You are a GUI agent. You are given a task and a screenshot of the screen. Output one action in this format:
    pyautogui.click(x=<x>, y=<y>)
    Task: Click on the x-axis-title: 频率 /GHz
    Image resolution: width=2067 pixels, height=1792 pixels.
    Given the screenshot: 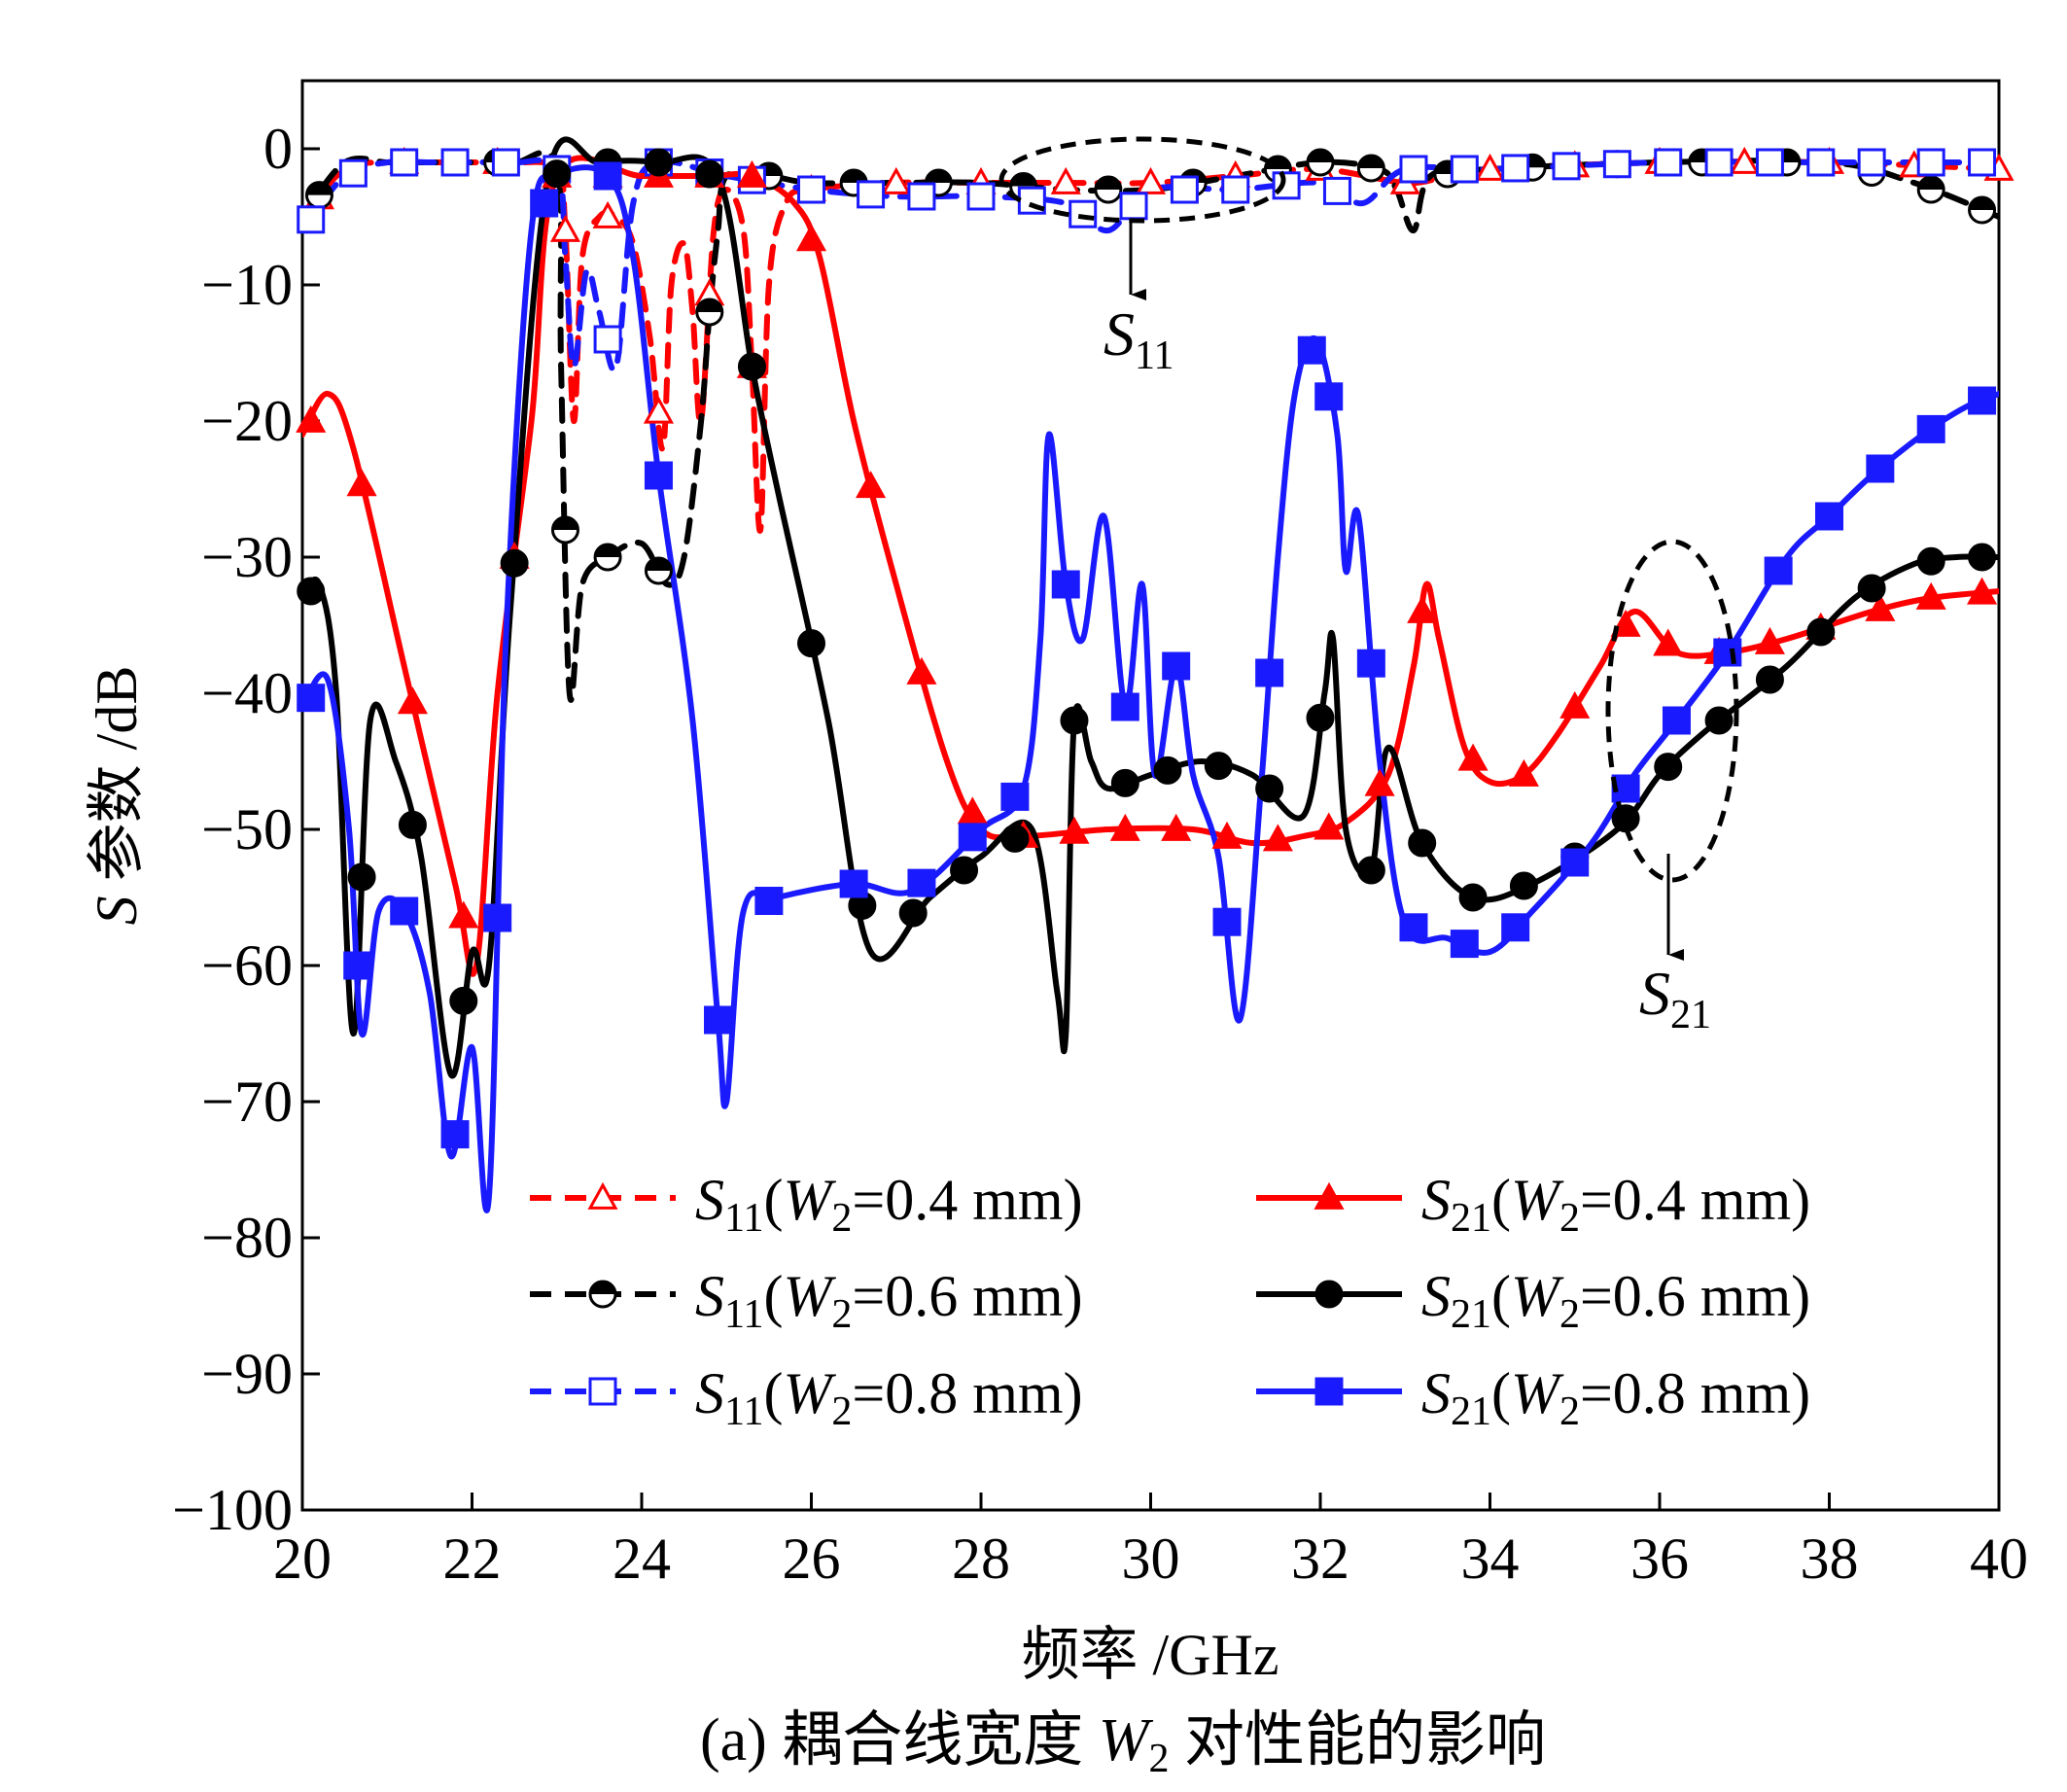 What is the action you would take?
    pyautogui.click(x=1150, y=1655)
    